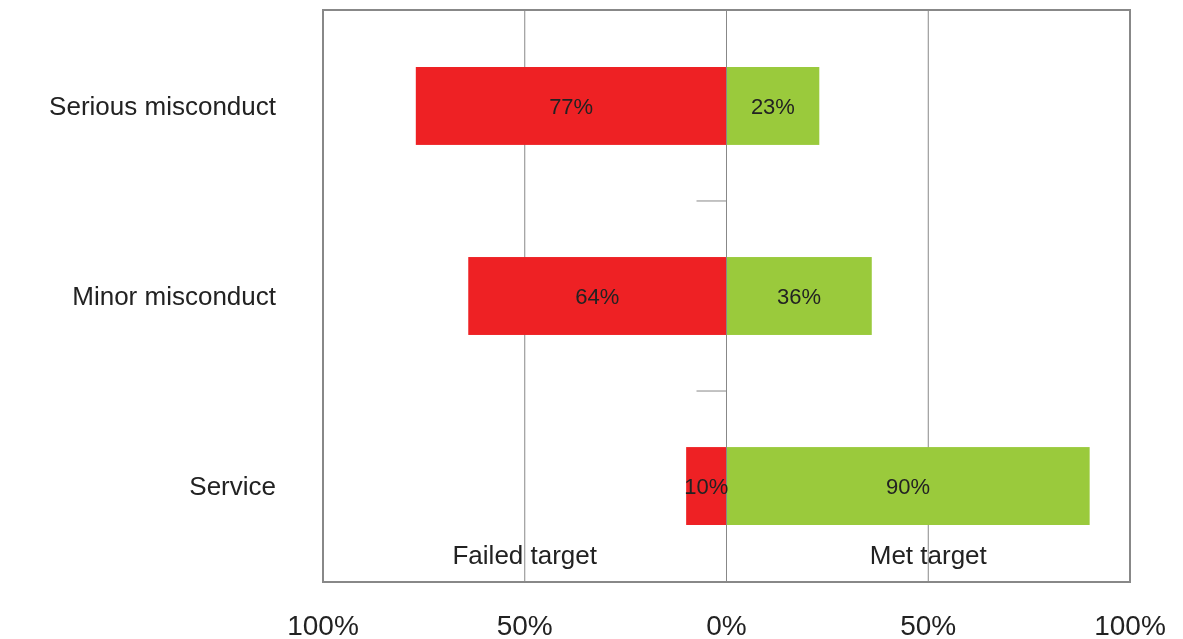 The image size is (1183, 639). I want to click on data-label: 64%, so click(597, 296).